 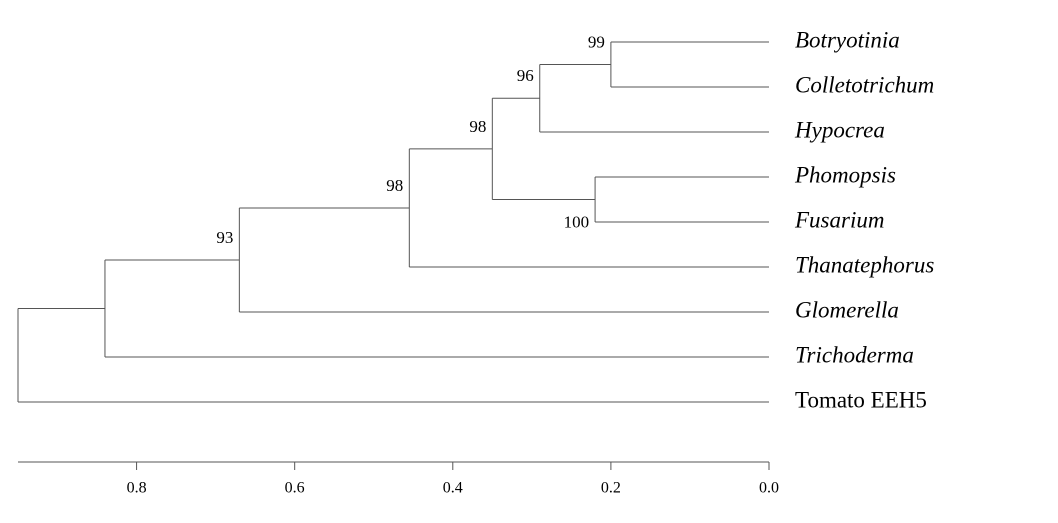 I want to click on tick-label: 0.2, so click(x=611, y=488).